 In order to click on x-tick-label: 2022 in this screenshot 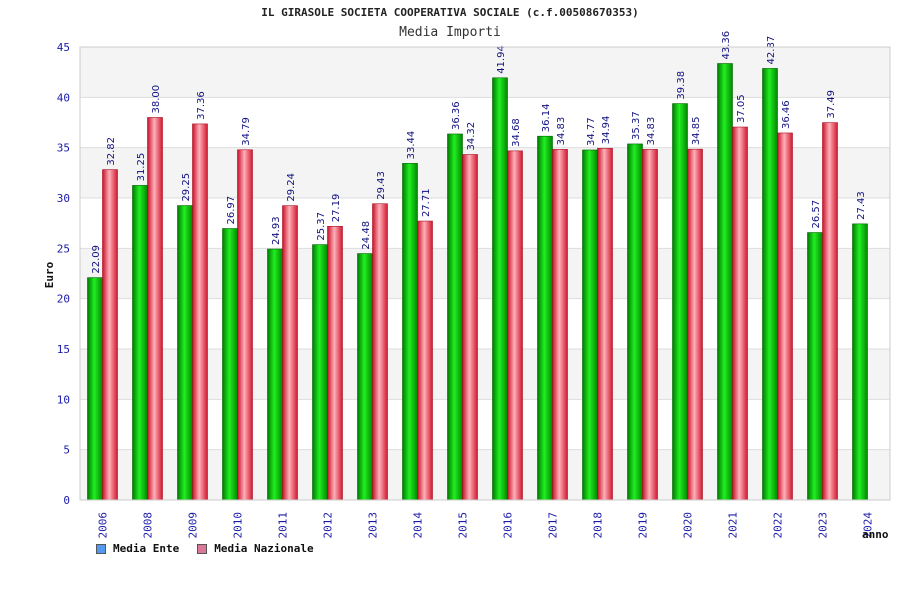, I will do `click(778, 525)`.